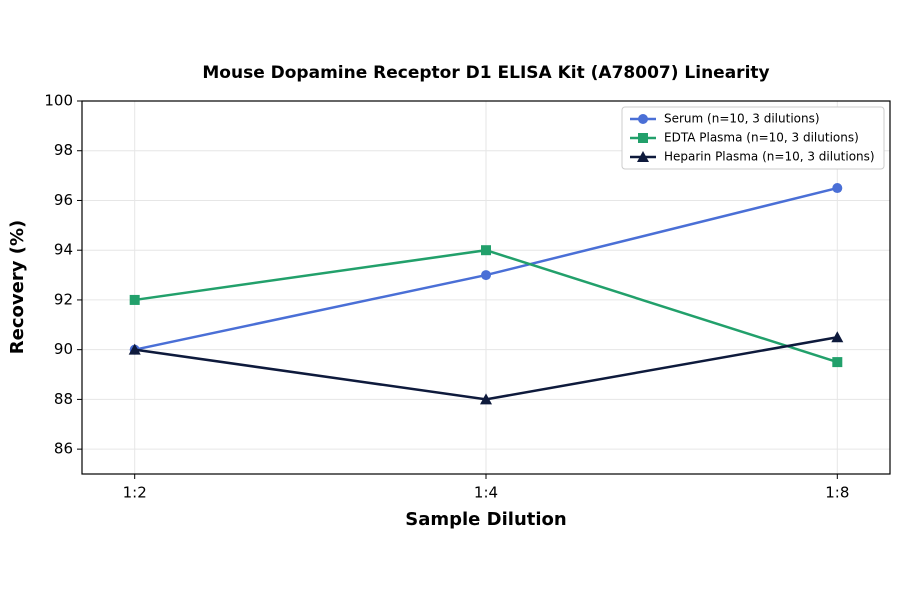 The image size is (900, 598). Describe the element at coordinates (63, 150) in the screenshot. I see `y-tick-label: 98` at that location.